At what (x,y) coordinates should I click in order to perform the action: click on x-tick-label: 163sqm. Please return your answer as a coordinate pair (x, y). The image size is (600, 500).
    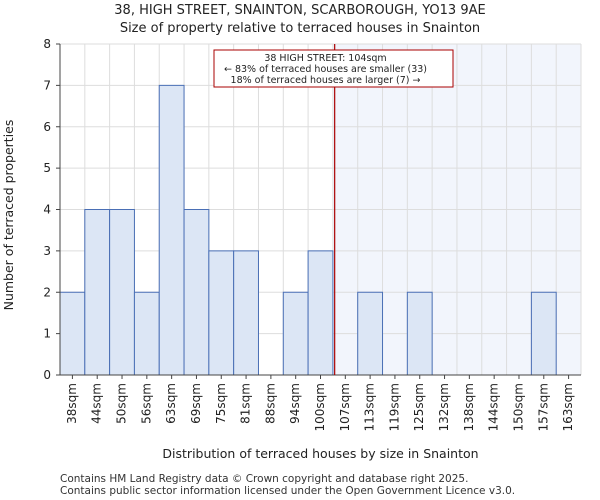
    Looking at the image, I should click on (568, 407).